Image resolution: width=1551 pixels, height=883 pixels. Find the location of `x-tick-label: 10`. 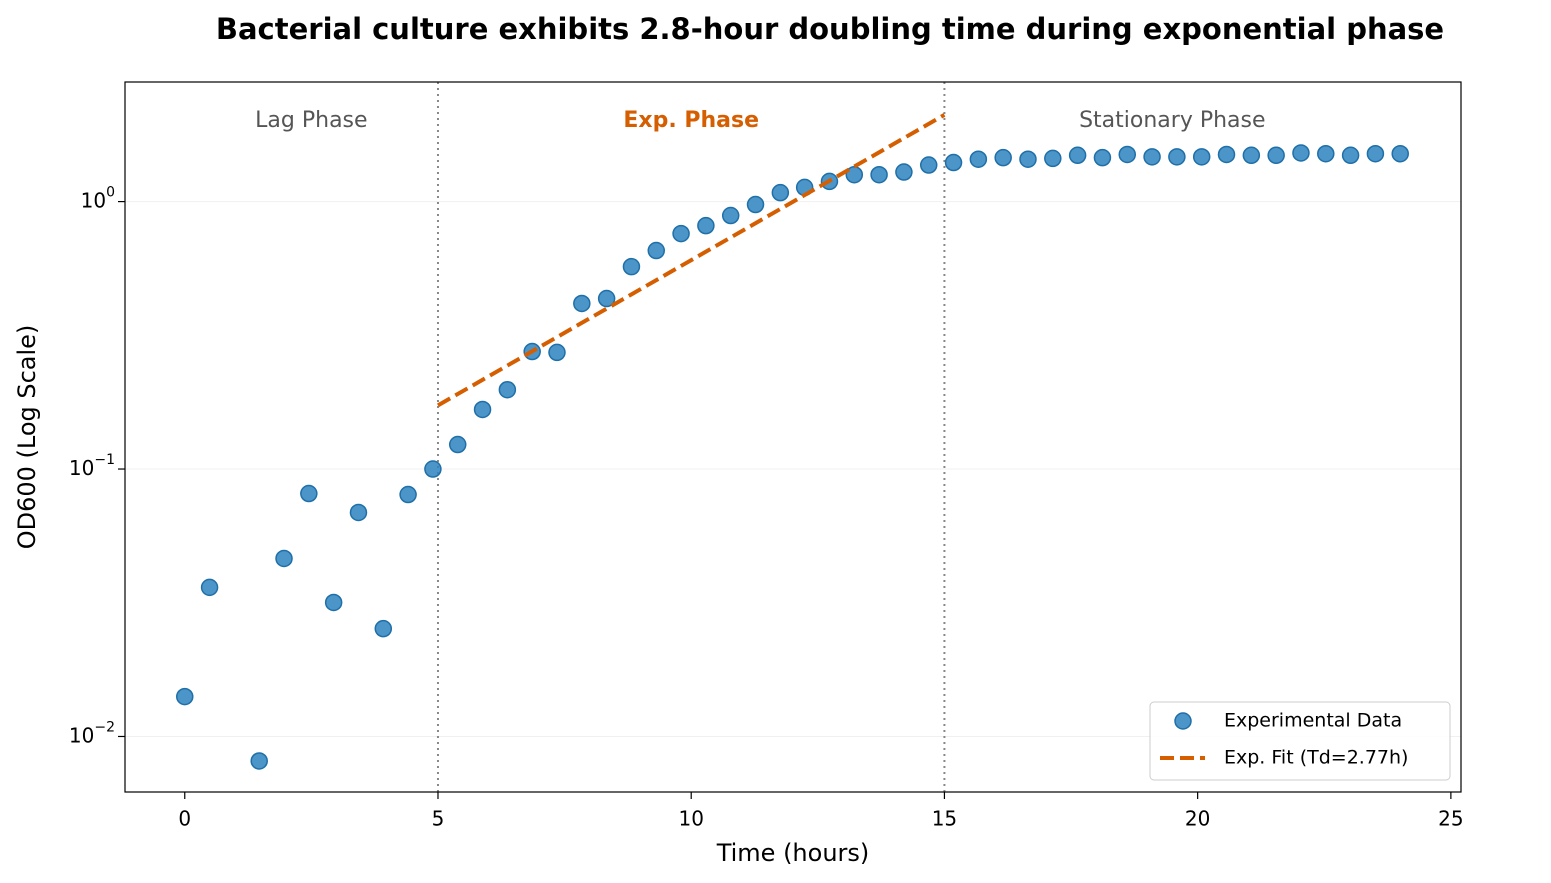

x-tick-label: 10 is located at coordinates (690, 819).